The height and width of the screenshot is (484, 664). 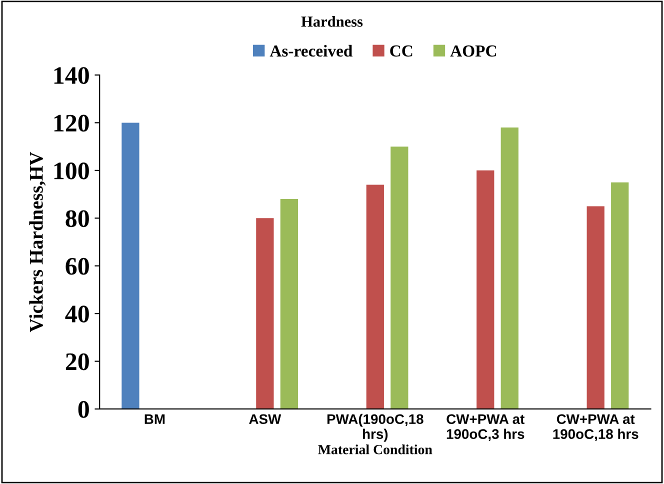 I want to click on legend-label: As-received, so click(x=311, y=50).